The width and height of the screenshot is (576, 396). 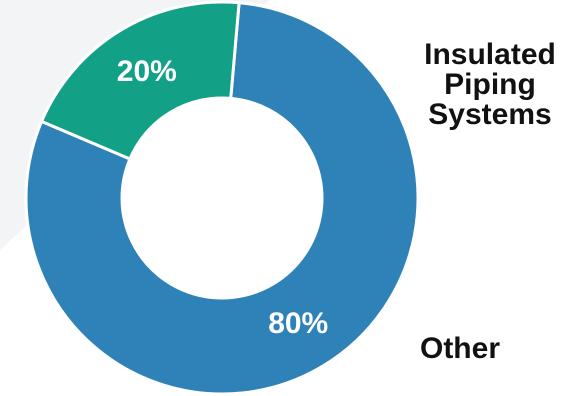 What do you see at coordinates (298, 323) in the screenshot?
I see `slice-value-label-insulated-piping-systems: 80%` at bounding box center [298, 323].